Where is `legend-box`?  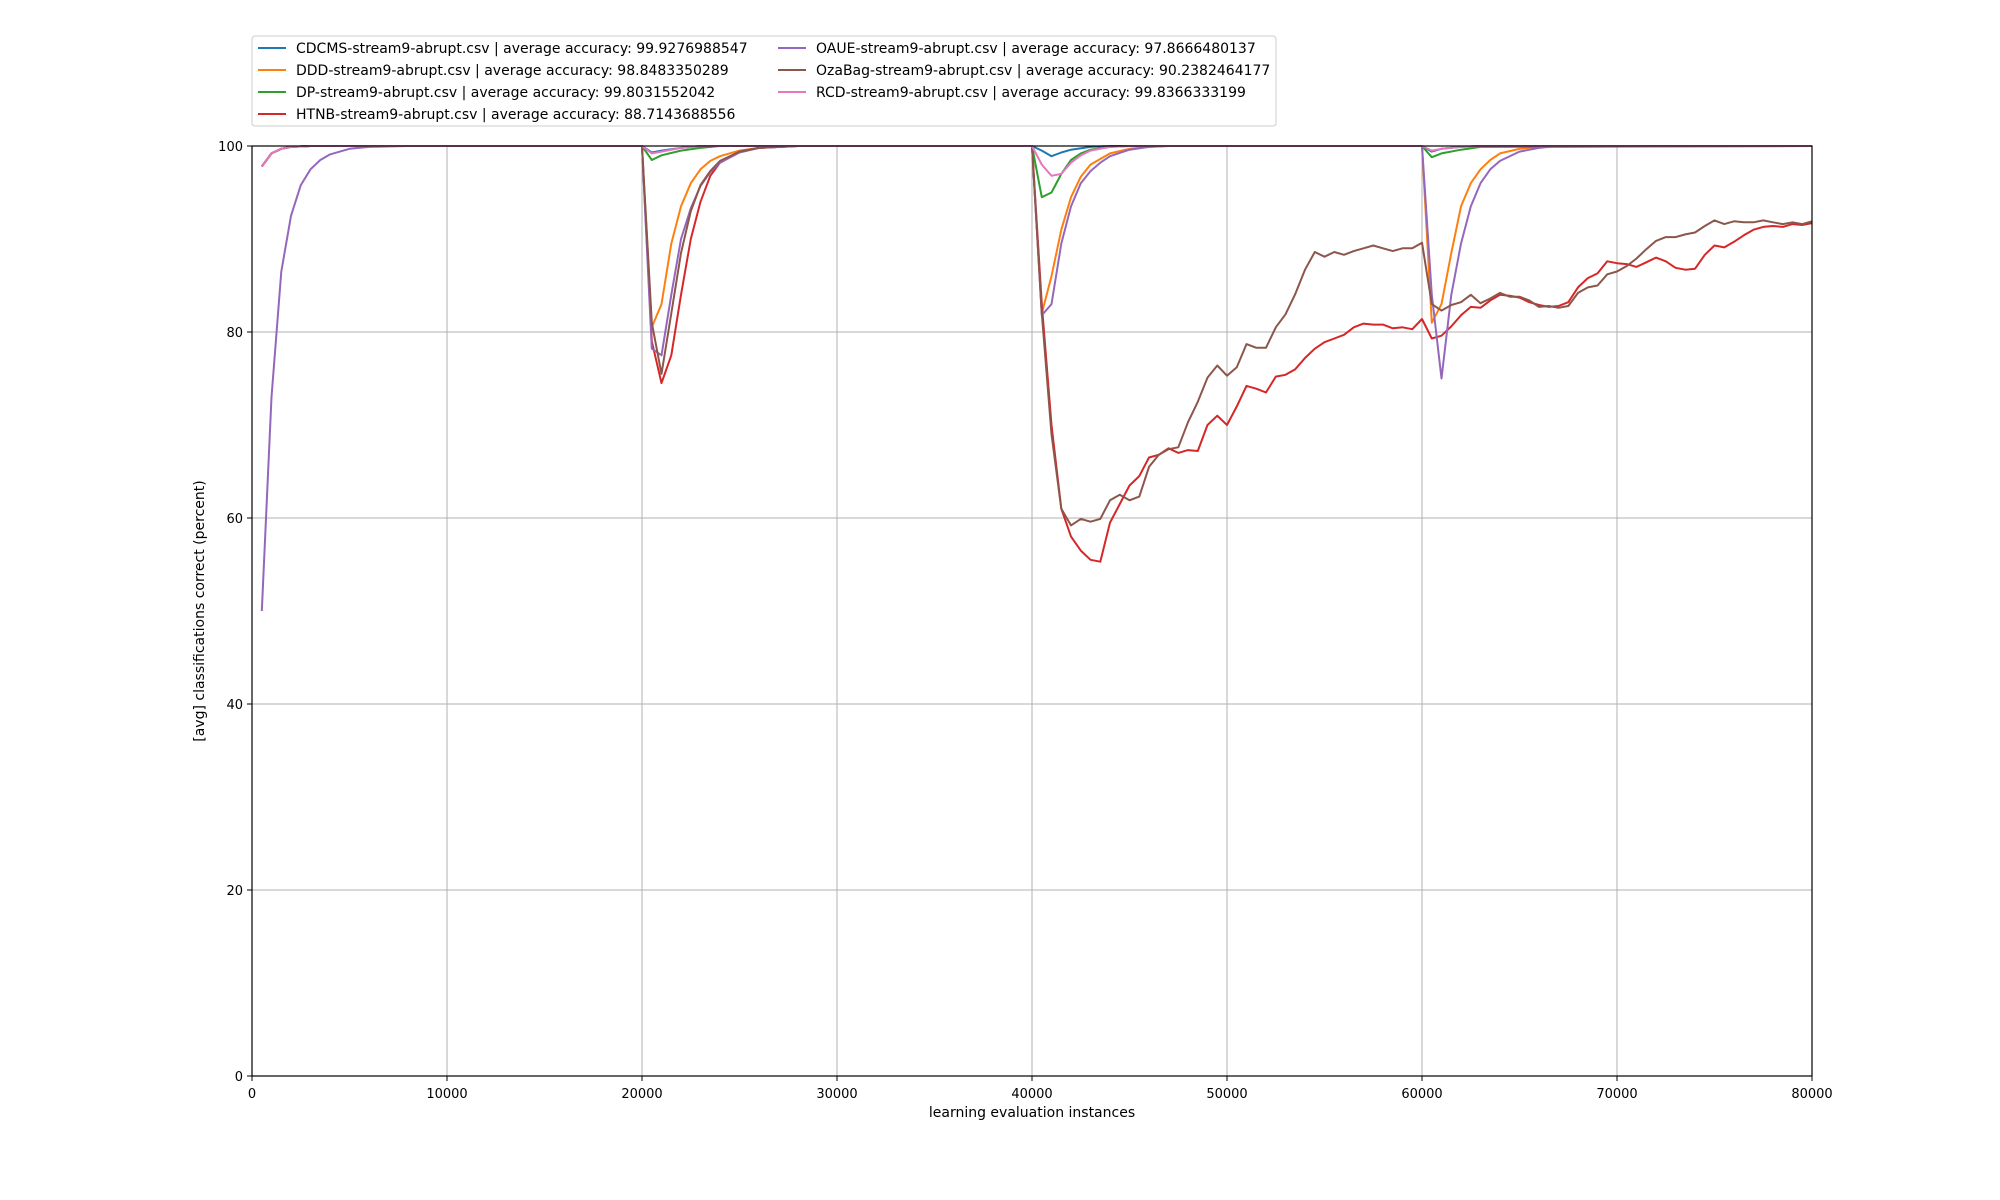 legend-box is located at coordinates (764, 81).